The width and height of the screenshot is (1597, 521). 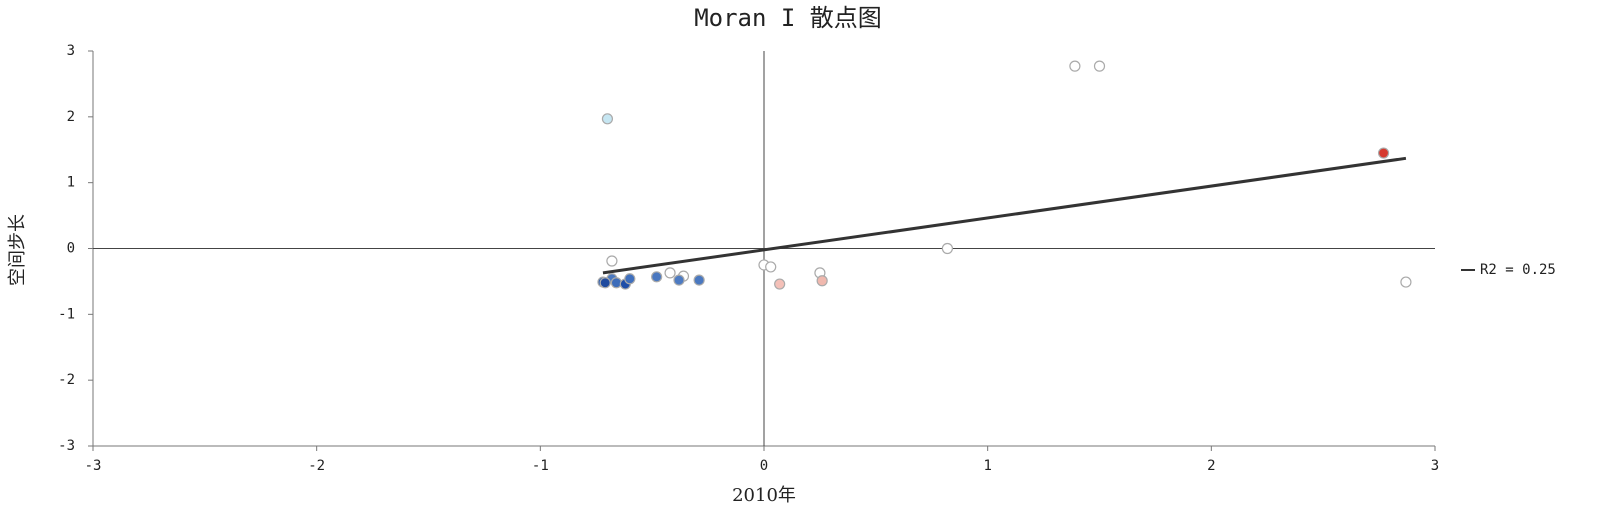 What do you see at coordinates (66, 446) in the screenshot?
I see `y-tick-label: -3` at bounding box center [66, 446].